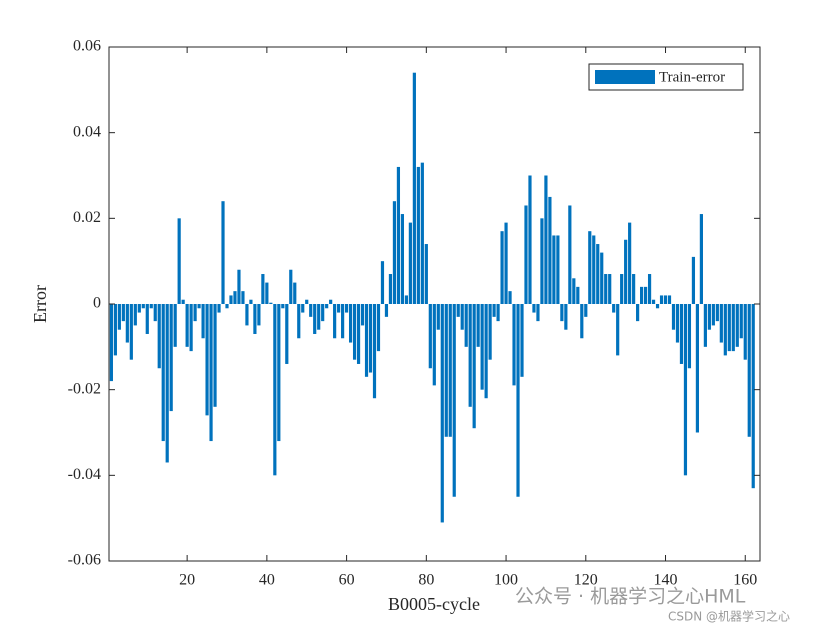 The height and width of the screenshot is (630, 840). What do you see at coordinates (666, 580) in the screenshot?
I see `x-tick-label: 140` at bounding box center [666, 580].